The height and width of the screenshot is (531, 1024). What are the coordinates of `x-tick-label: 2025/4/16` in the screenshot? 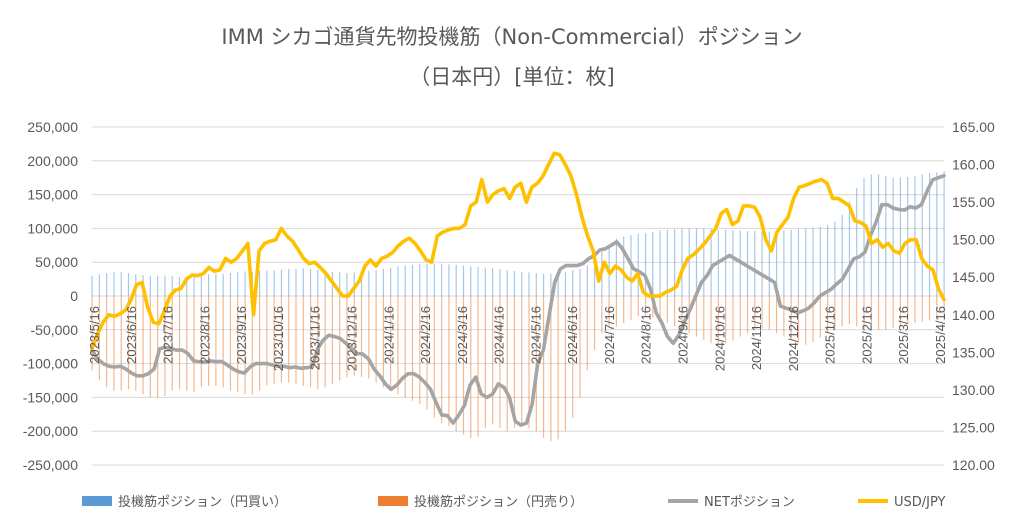 It's located at (940, 335).